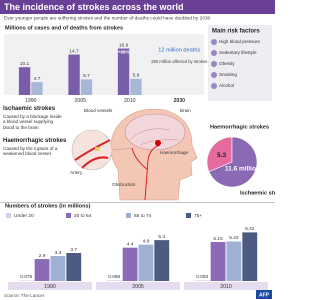 The height and width of the screenshot is (300, 320). What do you see at coordinates (37, 79) in the screenshot?
I see `value-label: 4.7` at bounding box center [37, 79].